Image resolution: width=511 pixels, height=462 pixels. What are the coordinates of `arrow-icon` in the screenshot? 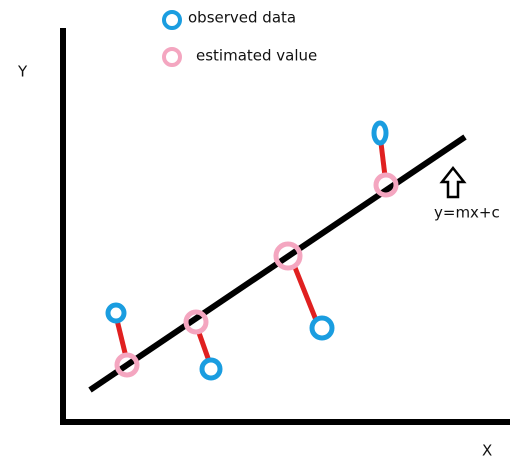 It's located at (453, 182).